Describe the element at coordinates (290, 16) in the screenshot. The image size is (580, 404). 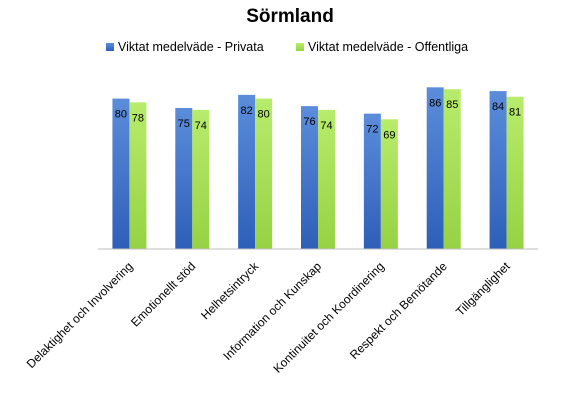
I see `chart-title: Sörmland` at that location.